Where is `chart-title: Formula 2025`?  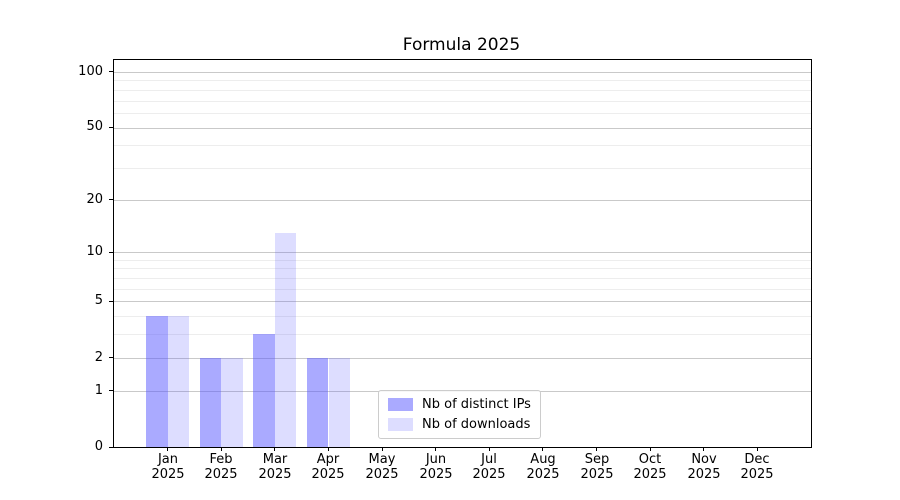 chart-title: Formula 2025 is located at coordinates (461, 45).